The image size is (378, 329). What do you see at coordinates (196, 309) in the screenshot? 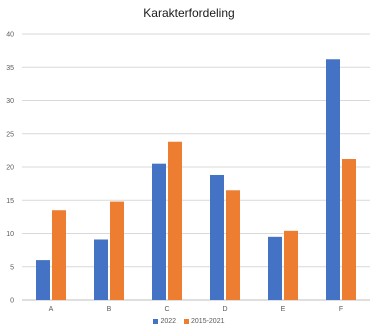
I see `x-axis-labels: A B C D E F` at bounding box center [196, 309].